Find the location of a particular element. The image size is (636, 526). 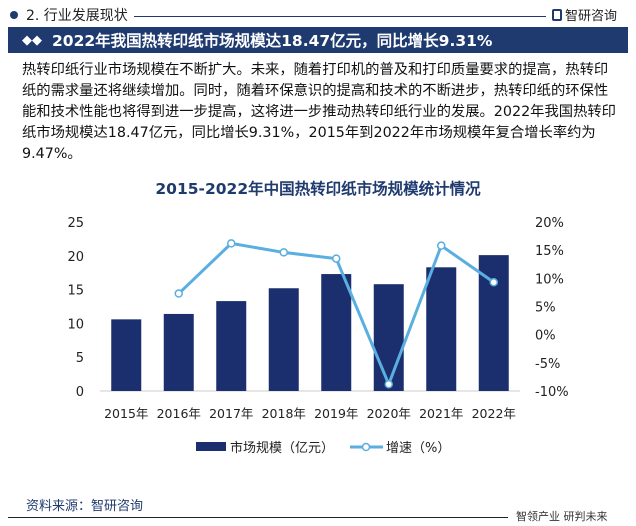

right-tick-label: 5% is located at coordinates (545, 308).